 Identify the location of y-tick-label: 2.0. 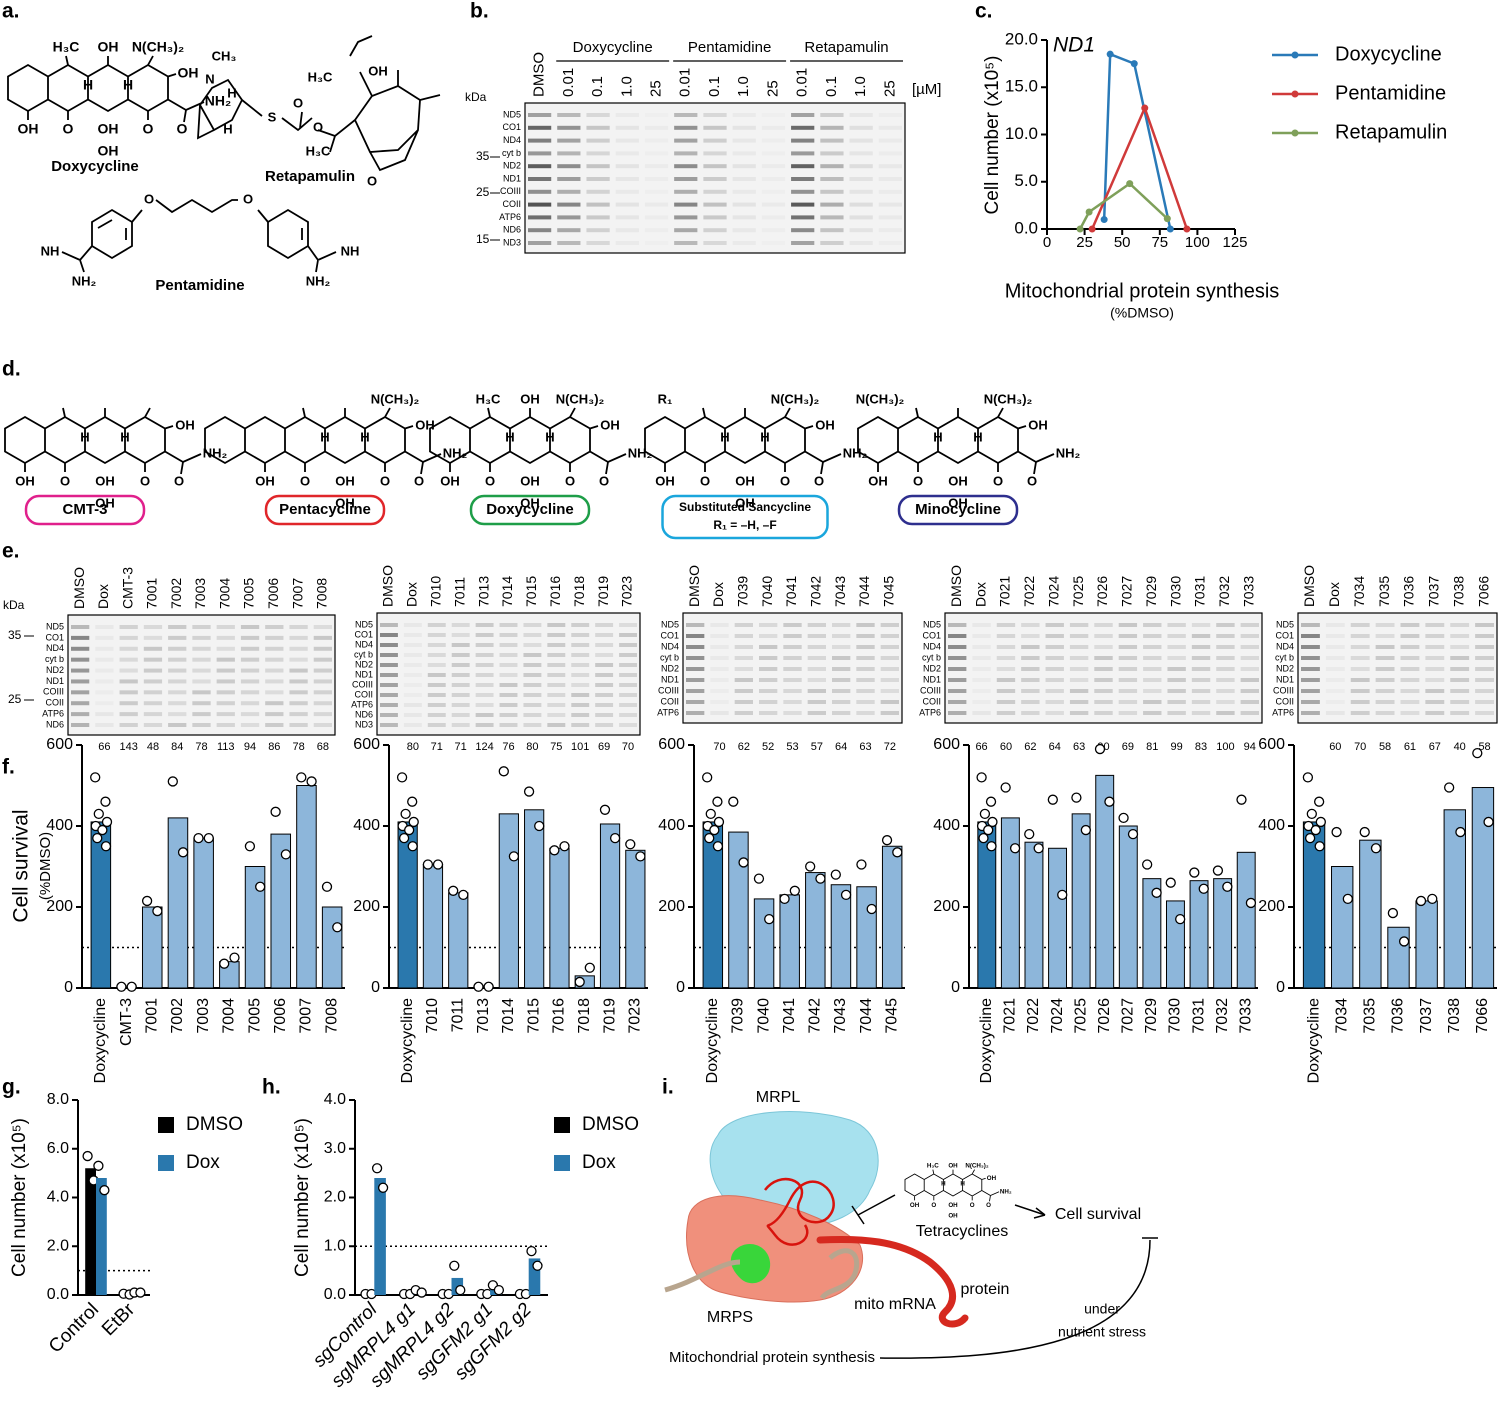
(58, 1245).